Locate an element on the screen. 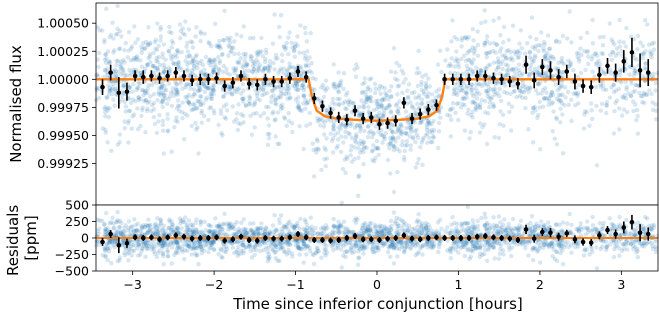 The height and width of the screenshot is (323, 659). bottom-y-axis-label: Residuals [ppm] is located at coordinates (22, 238).